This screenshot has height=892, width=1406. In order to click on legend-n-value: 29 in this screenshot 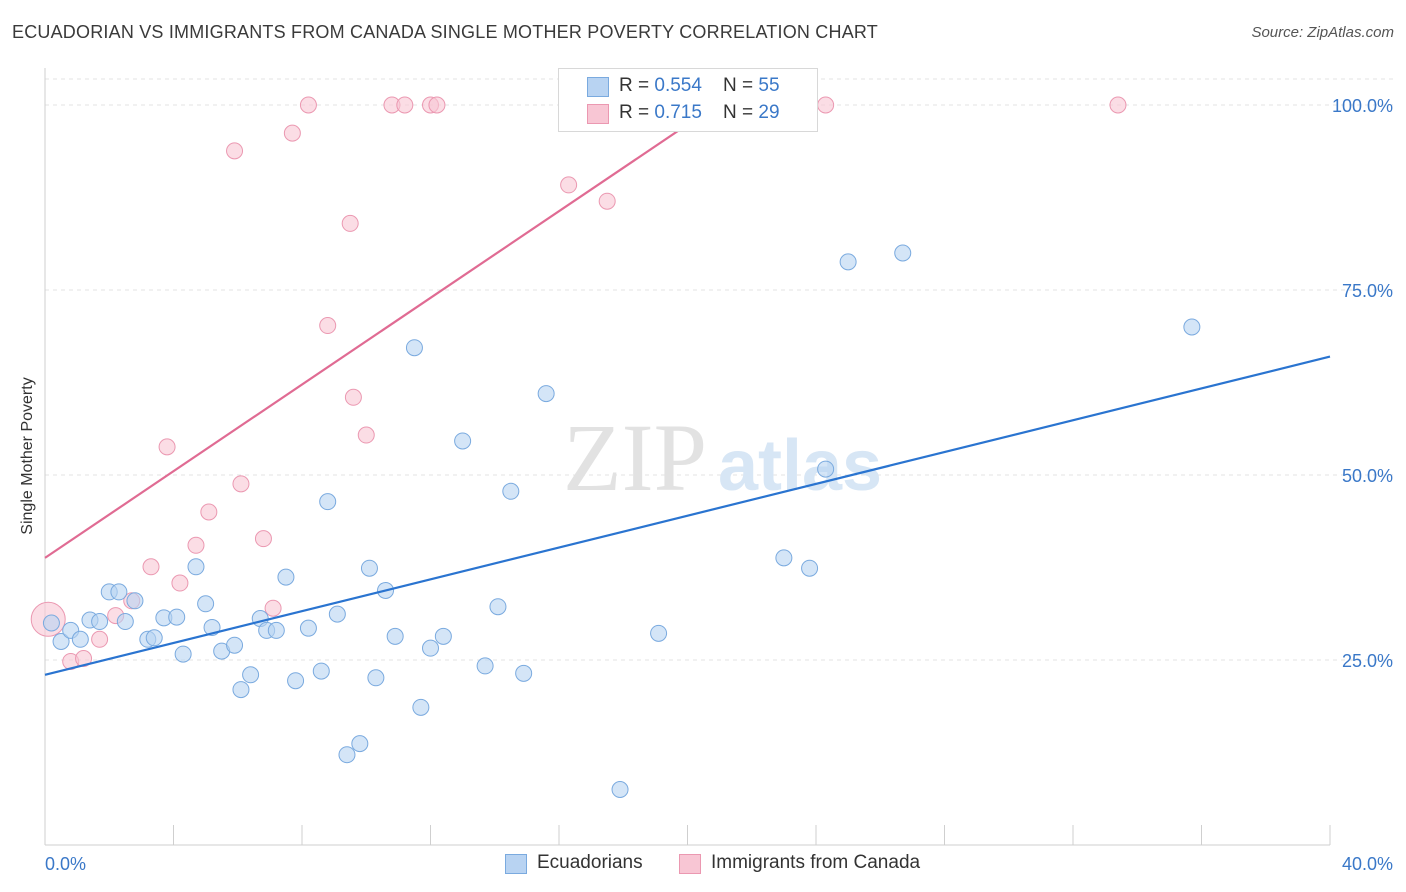, I will do `click(769, 112)`.